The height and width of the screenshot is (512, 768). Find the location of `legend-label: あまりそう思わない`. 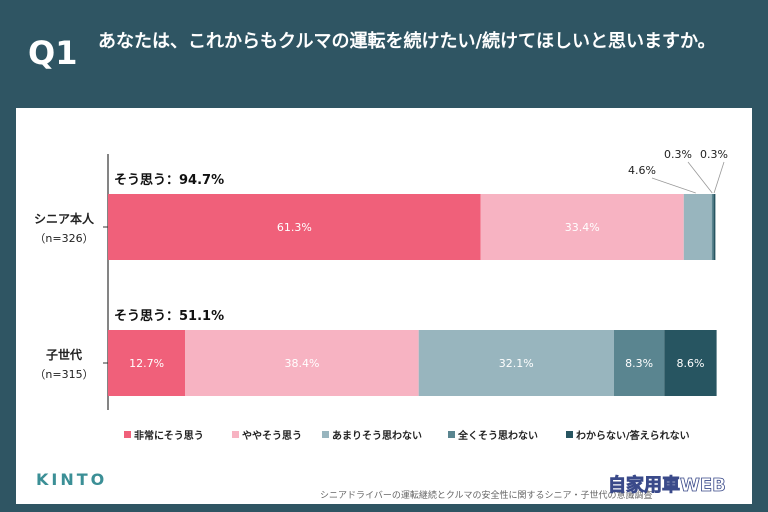

legend-label: あまりそう思わない is located at coordinates (377, 435).